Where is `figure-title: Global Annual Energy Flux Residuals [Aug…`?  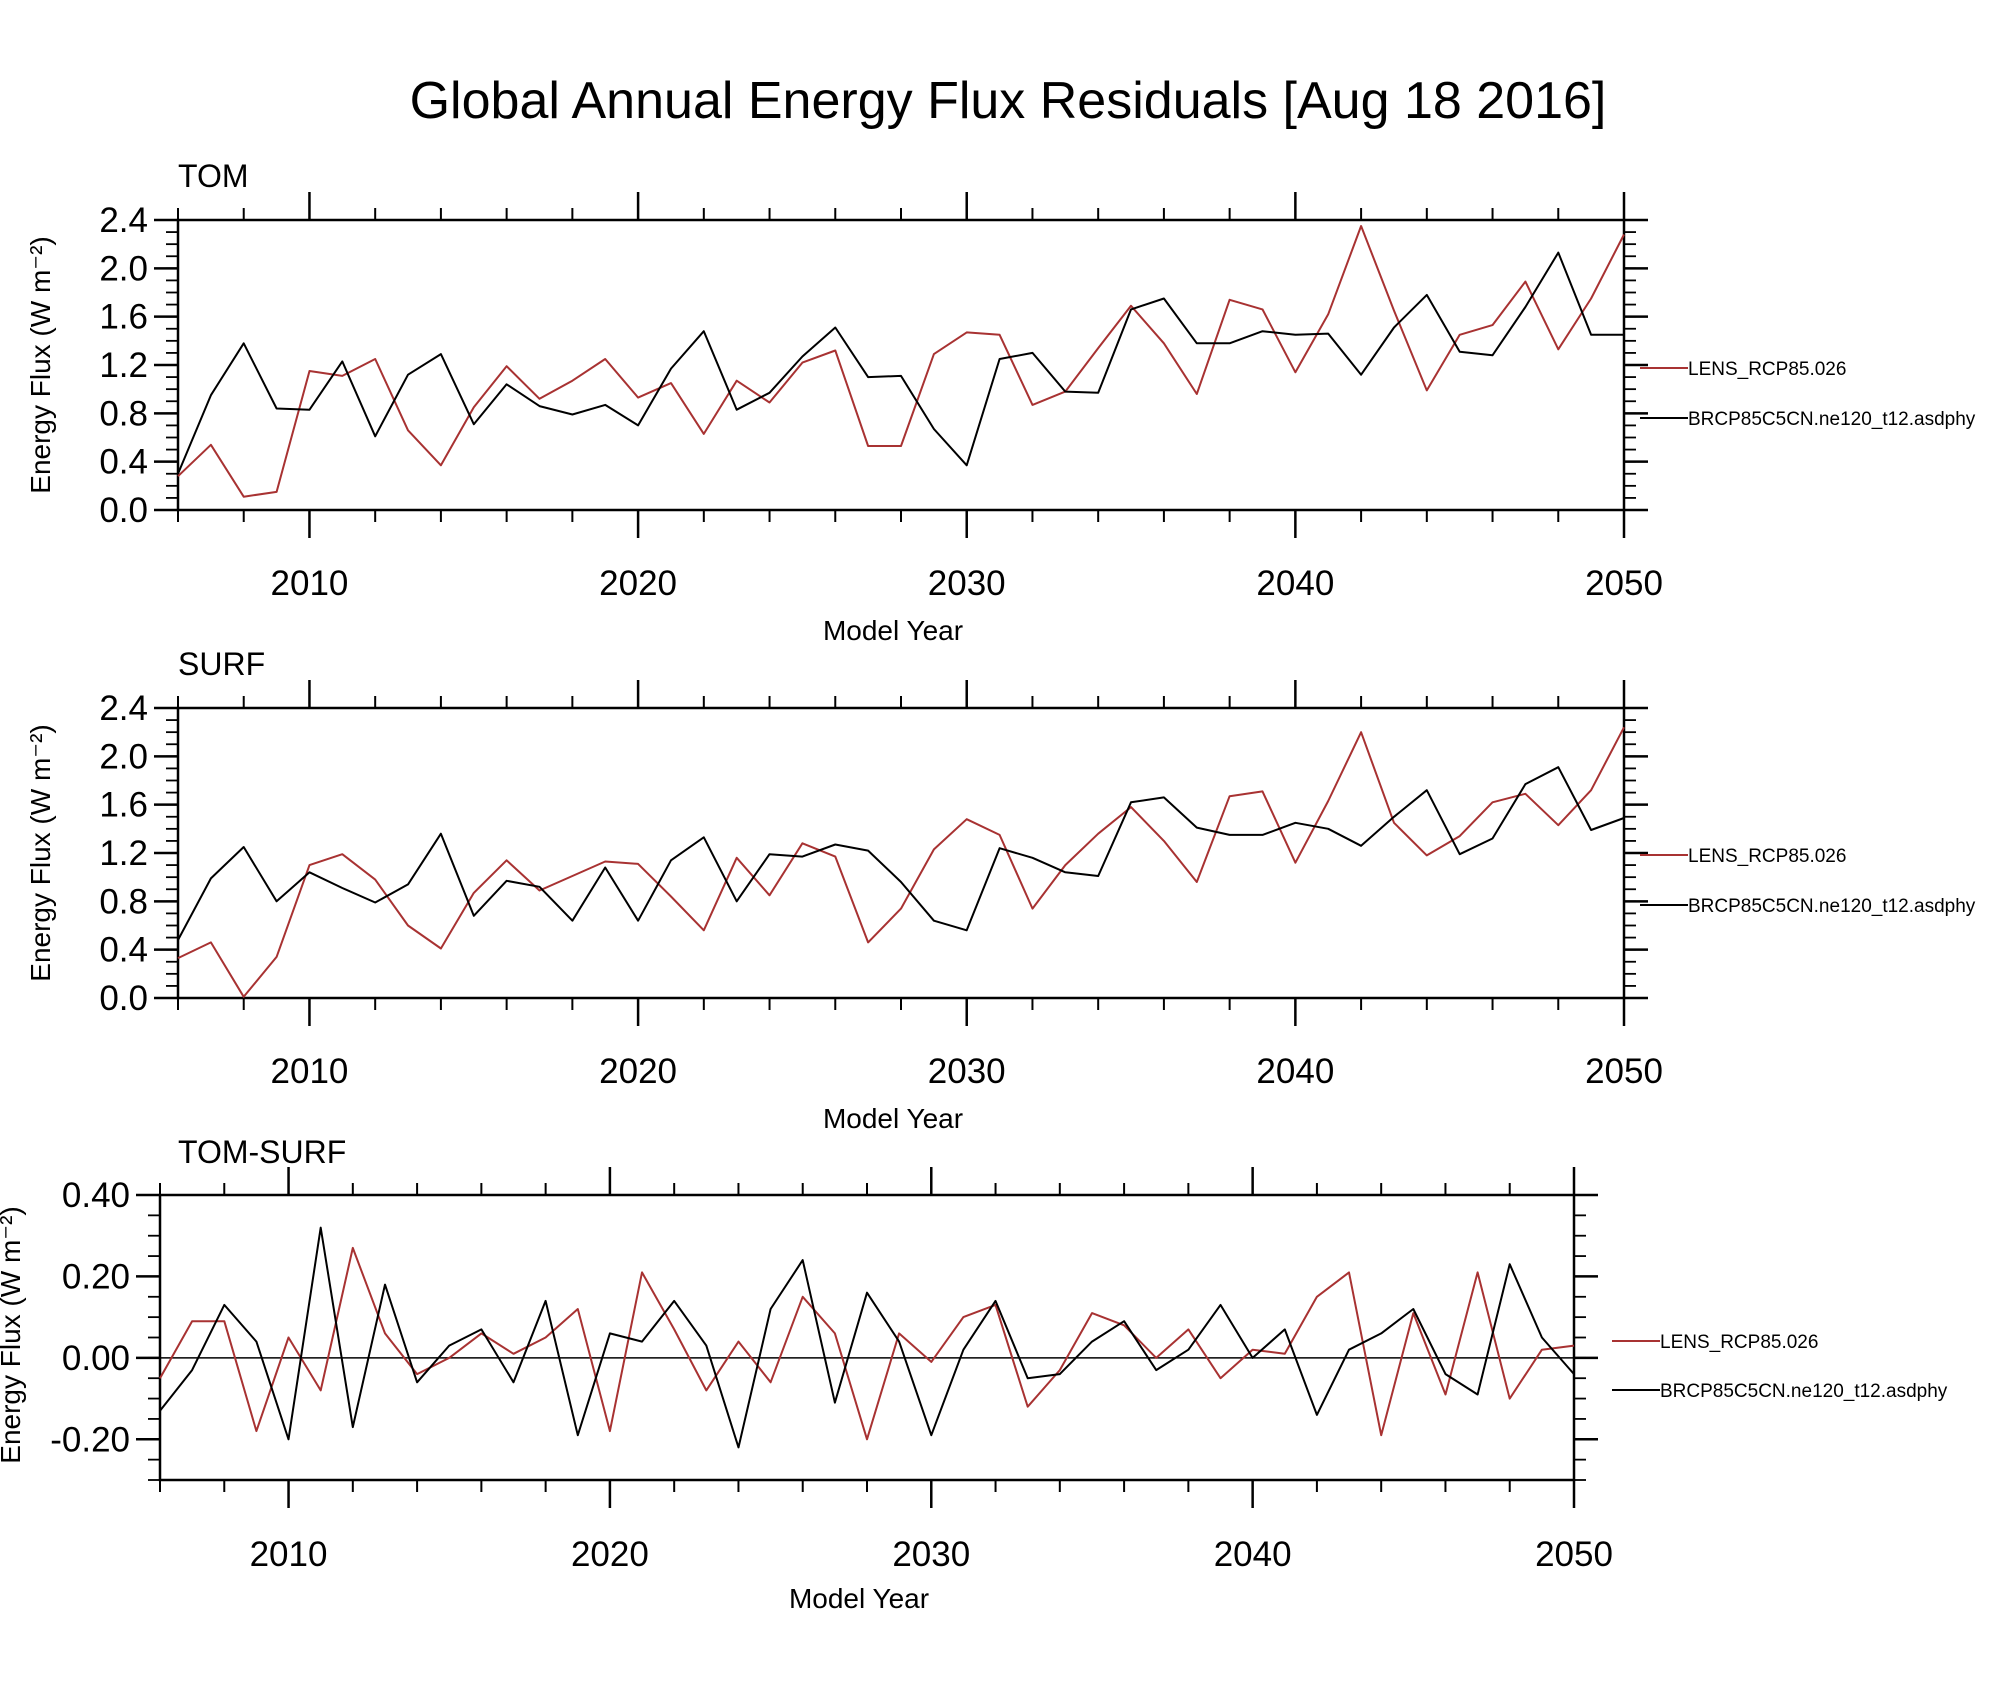 figure-title: Global Annual Energy Flux Residuals [Aug… is located at coordinates (1008, 101).